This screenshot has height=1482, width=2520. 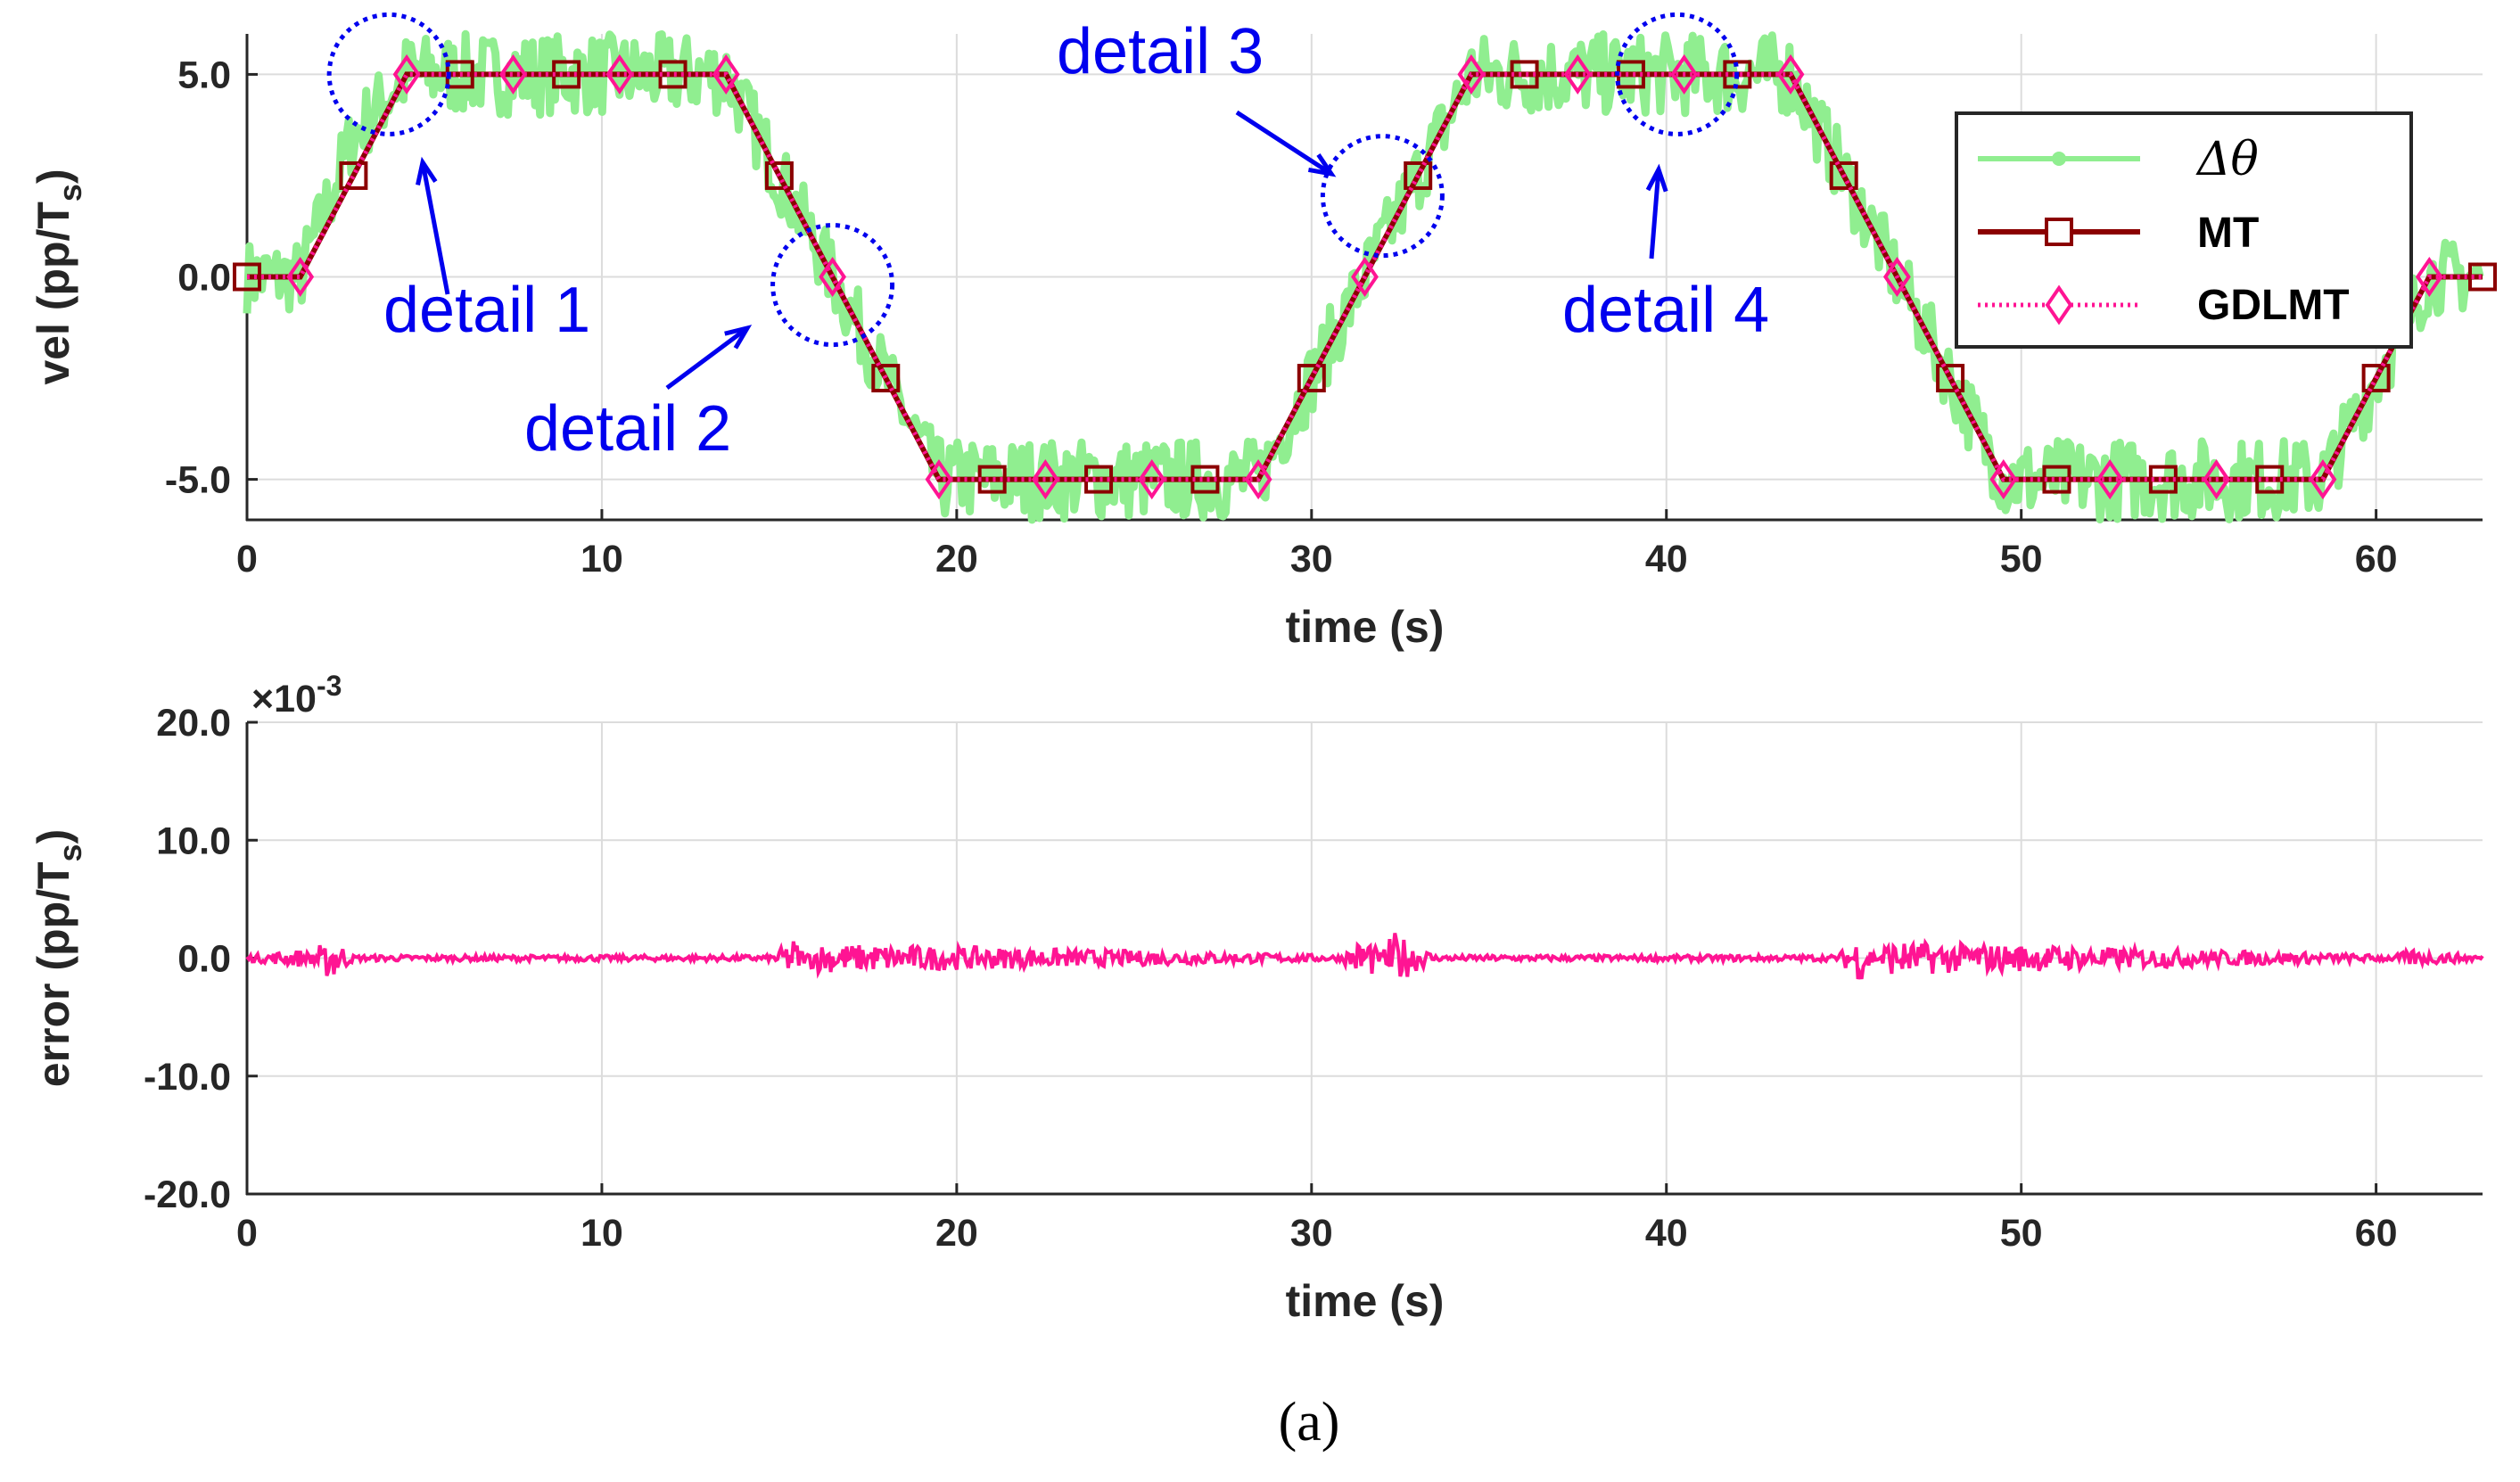 What do you see at coordinates (2227, 159) in the screenshot?
I see `legend-label-delta-theta: Δθ` at bounding box center [2227, 159].